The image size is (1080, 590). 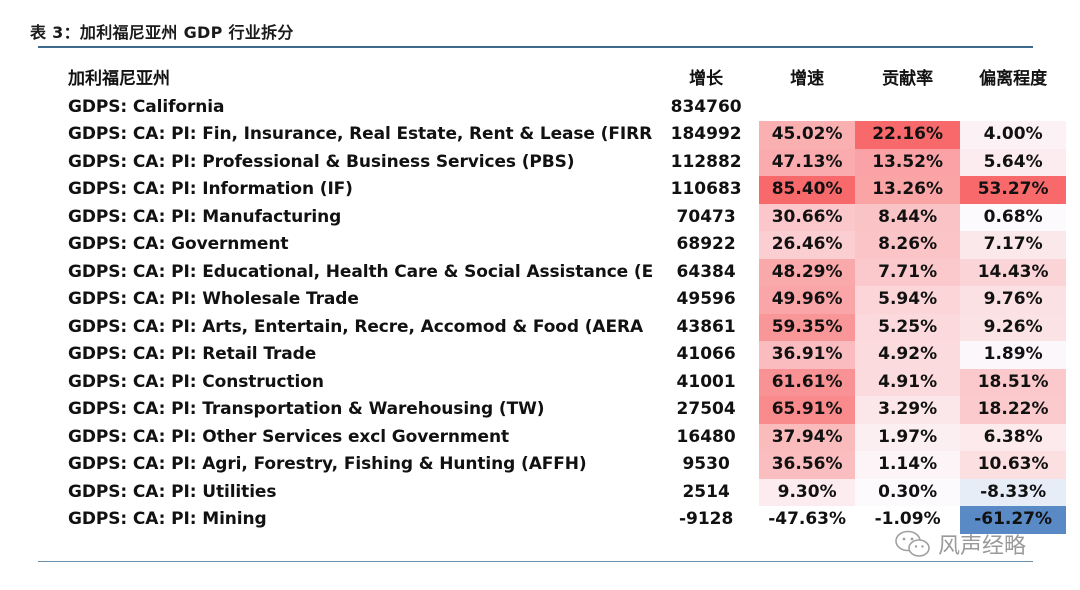 What do you see at coordinates (807, 382) in the screenshot?
I see `row-speed: 61.61%` at bounding box center [807, 382].